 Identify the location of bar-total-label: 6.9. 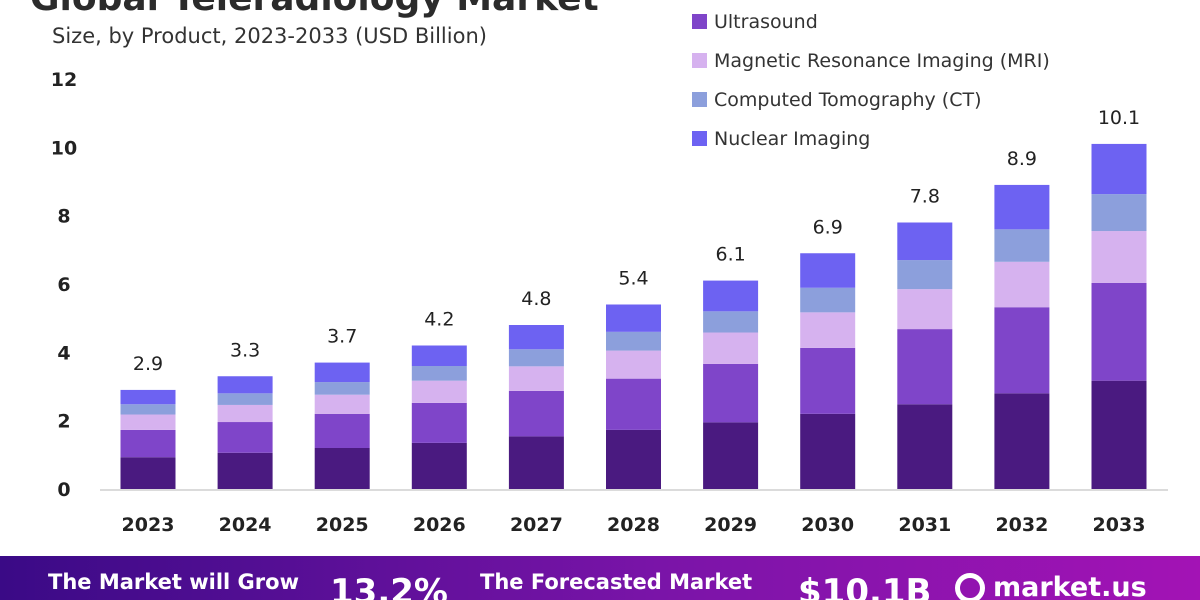
(828, 227).